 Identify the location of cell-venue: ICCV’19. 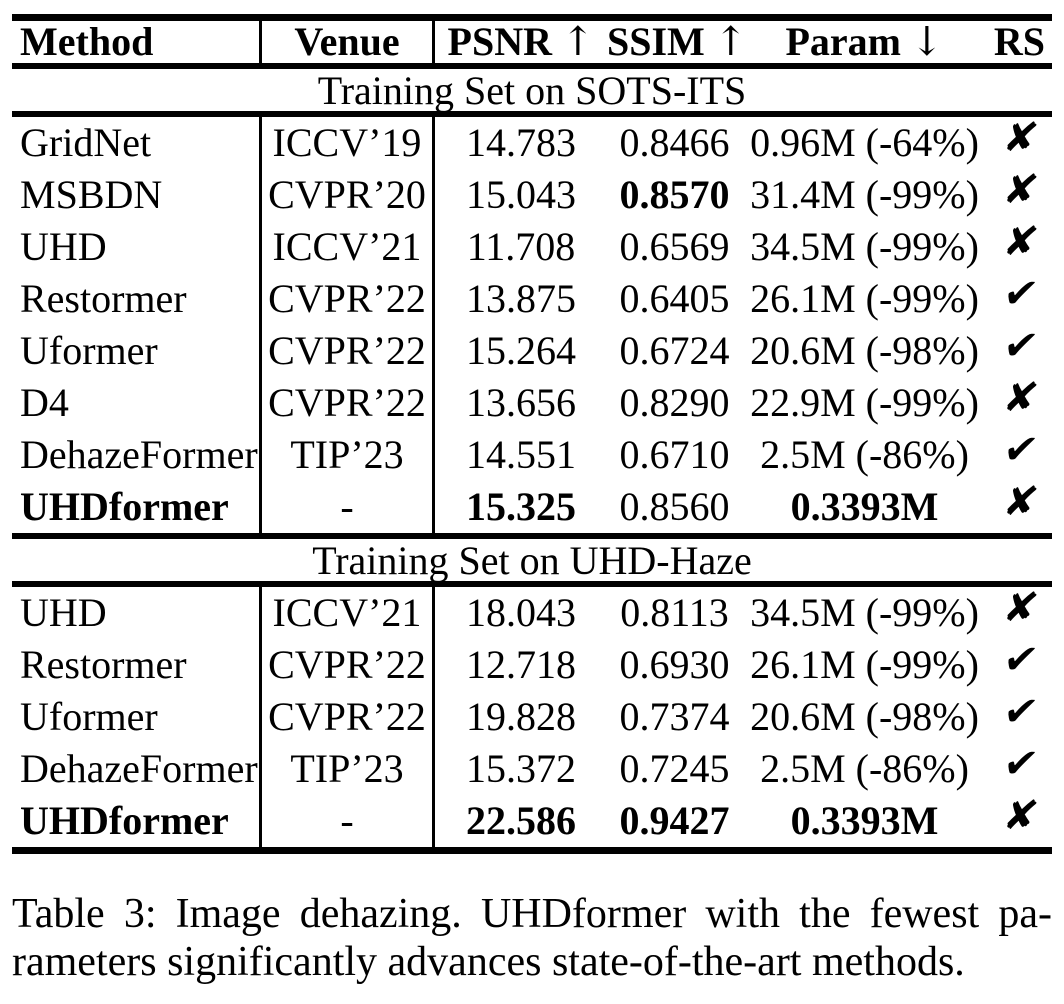
(348, 143).